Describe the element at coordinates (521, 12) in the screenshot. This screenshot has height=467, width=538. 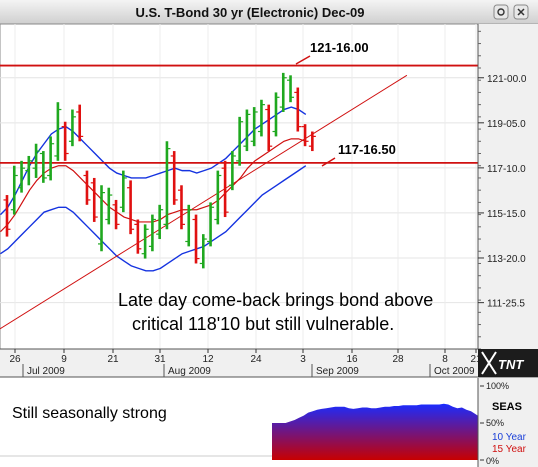
I see `close-icon` at that location.